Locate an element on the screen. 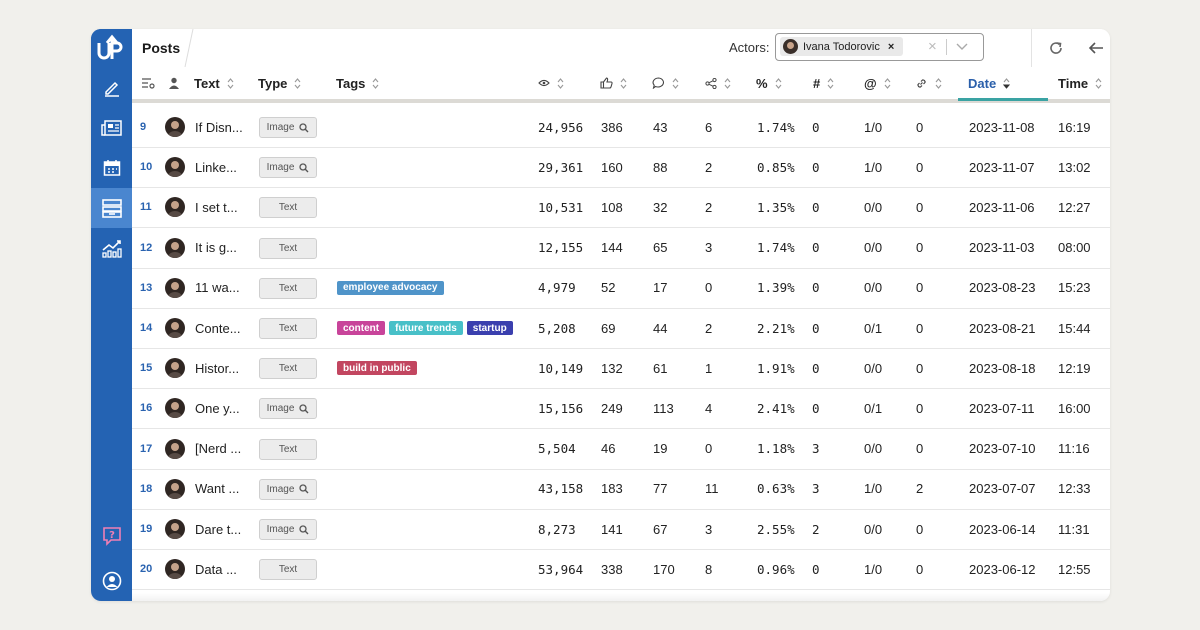 This screenshot has width=1200, height=630. column-links is located at coordinates (928, 83).